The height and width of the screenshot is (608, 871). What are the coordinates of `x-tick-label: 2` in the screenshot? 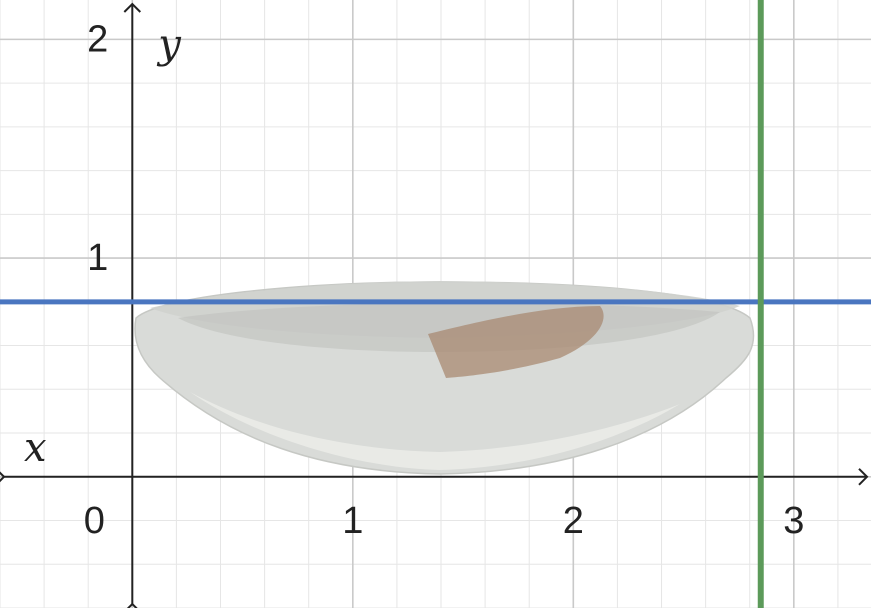 It's located at (573, 521).